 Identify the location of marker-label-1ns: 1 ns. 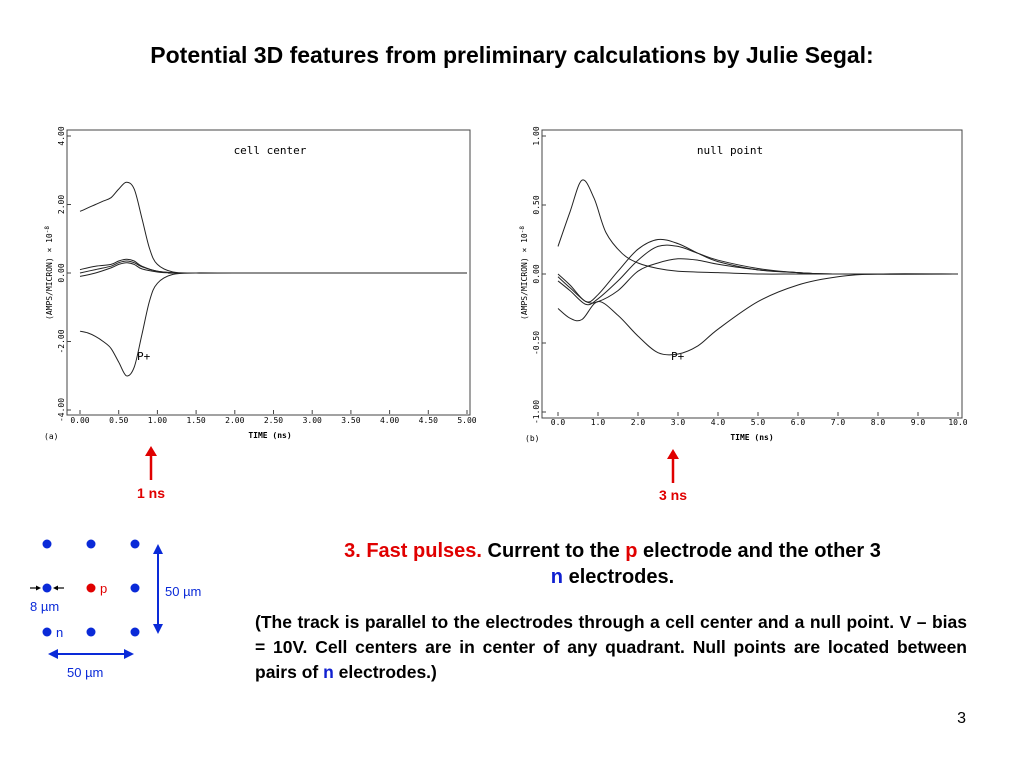
(150, 493).